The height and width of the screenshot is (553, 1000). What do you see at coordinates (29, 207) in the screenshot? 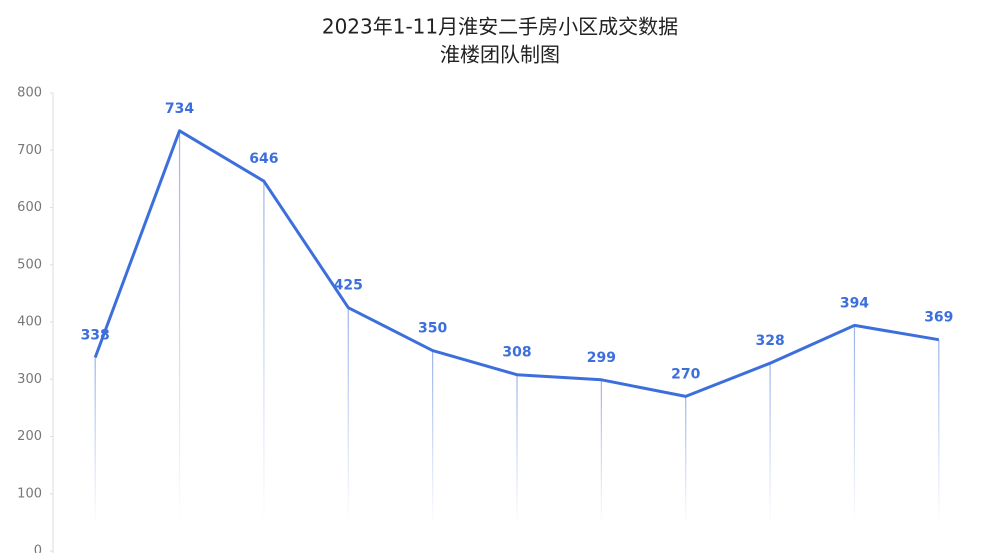
I see `y-tick-label: 600` at bounding box center [29, 207].